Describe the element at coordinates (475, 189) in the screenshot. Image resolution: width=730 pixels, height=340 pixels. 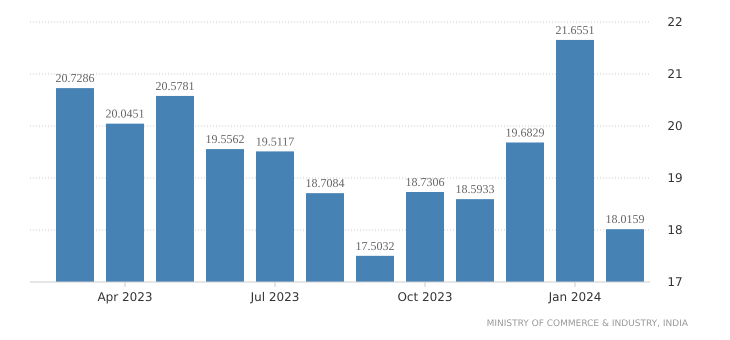
I see `data-label: 18.5933` at that location.